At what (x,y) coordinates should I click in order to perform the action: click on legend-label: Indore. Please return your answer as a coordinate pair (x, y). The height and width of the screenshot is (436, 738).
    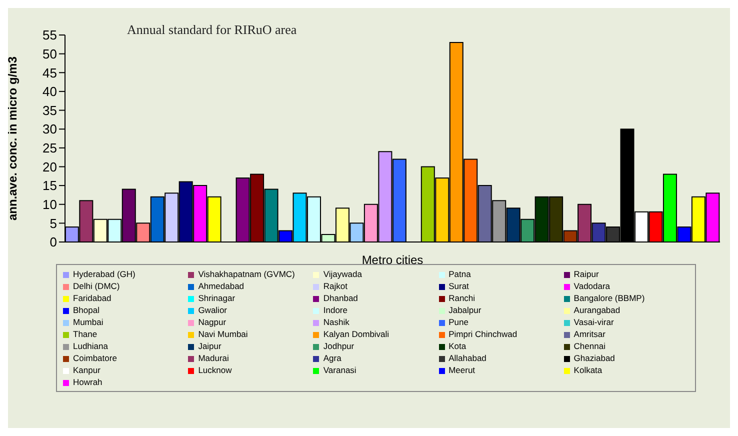
    Looking at the image, I should click on (335, 310).